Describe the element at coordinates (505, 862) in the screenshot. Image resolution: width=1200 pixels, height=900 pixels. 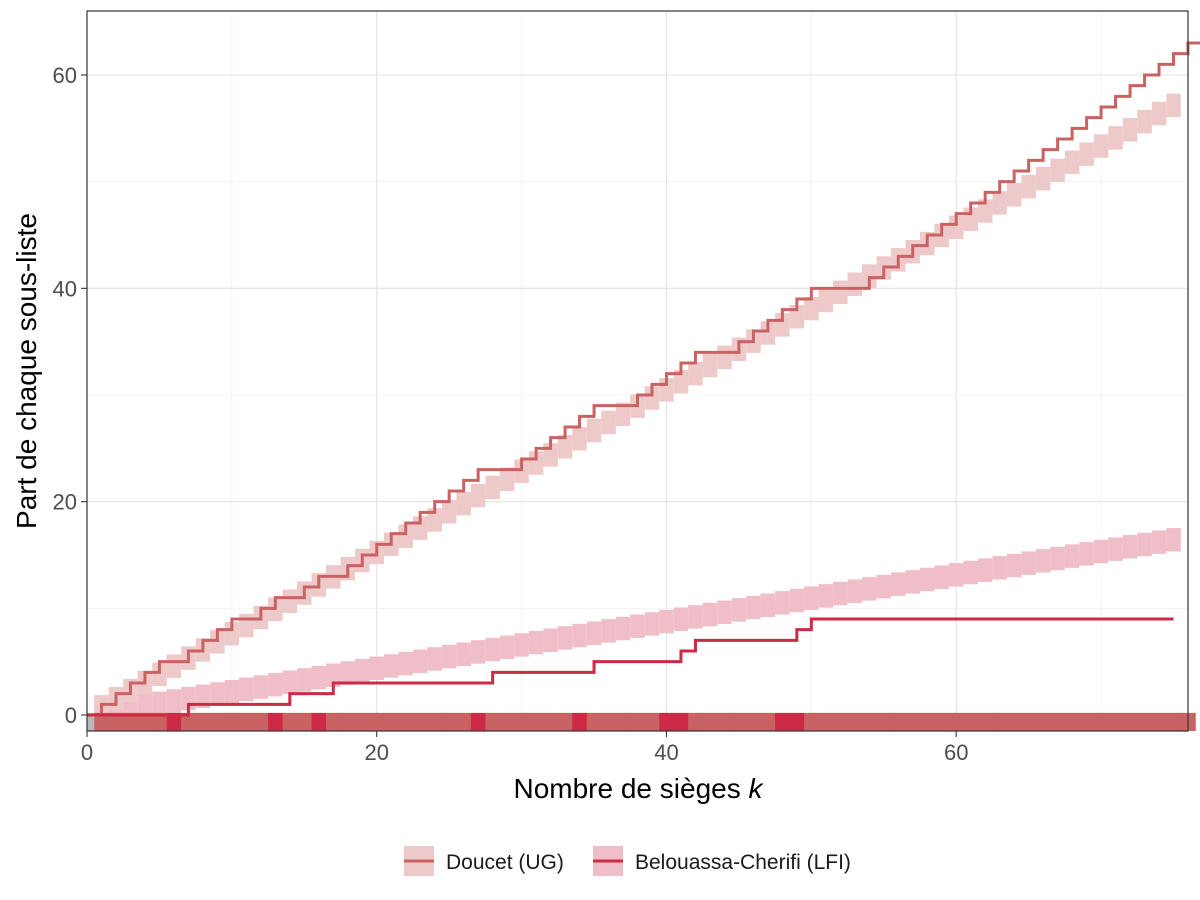
I see `legend-label-doucet: Doucet (UG)` at that location.